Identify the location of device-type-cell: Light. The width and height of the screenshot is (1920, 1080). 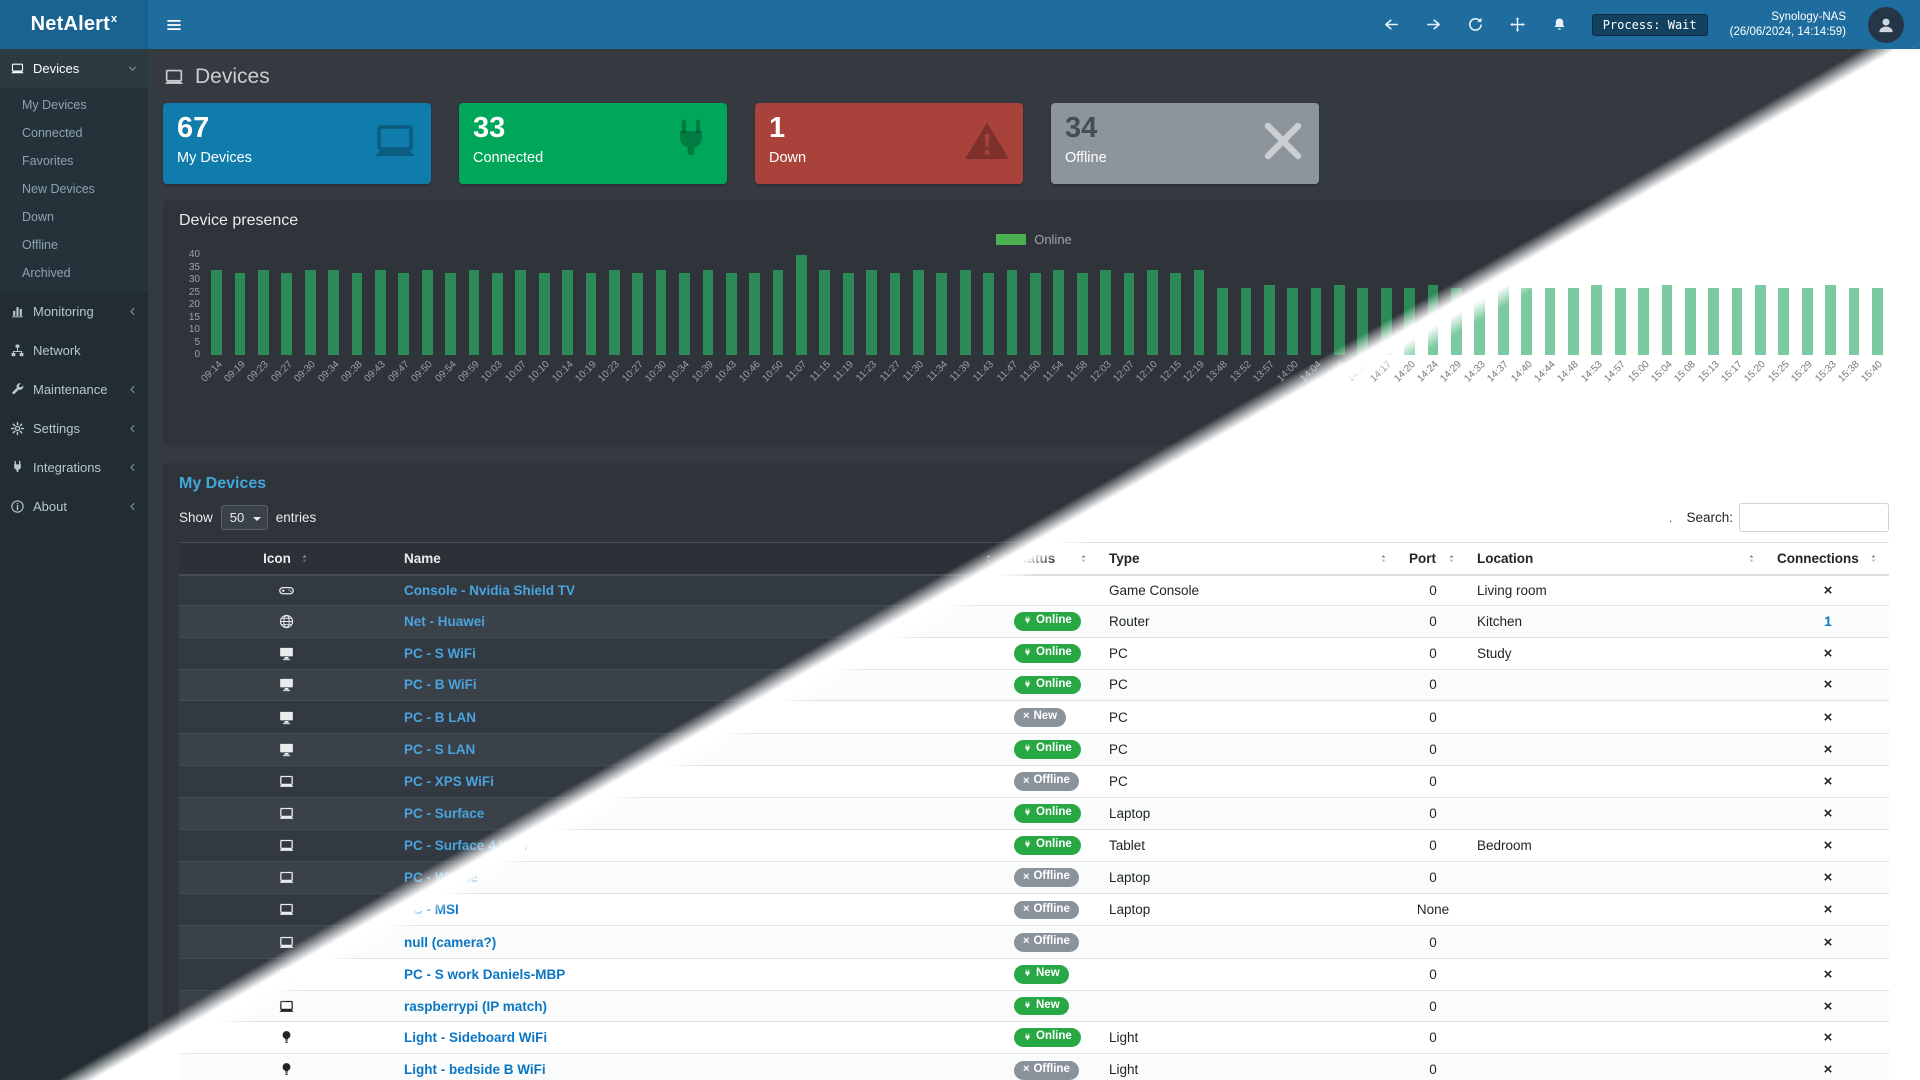
(1249, 1038).